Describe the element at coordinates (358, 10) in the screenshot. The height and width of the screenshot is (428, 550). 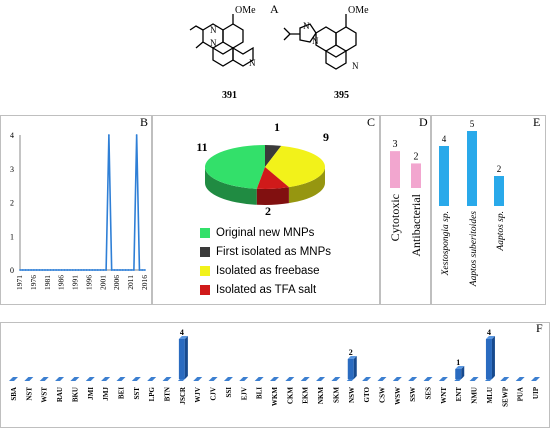
I see `molecule-395-substituent: OMe` at that location.